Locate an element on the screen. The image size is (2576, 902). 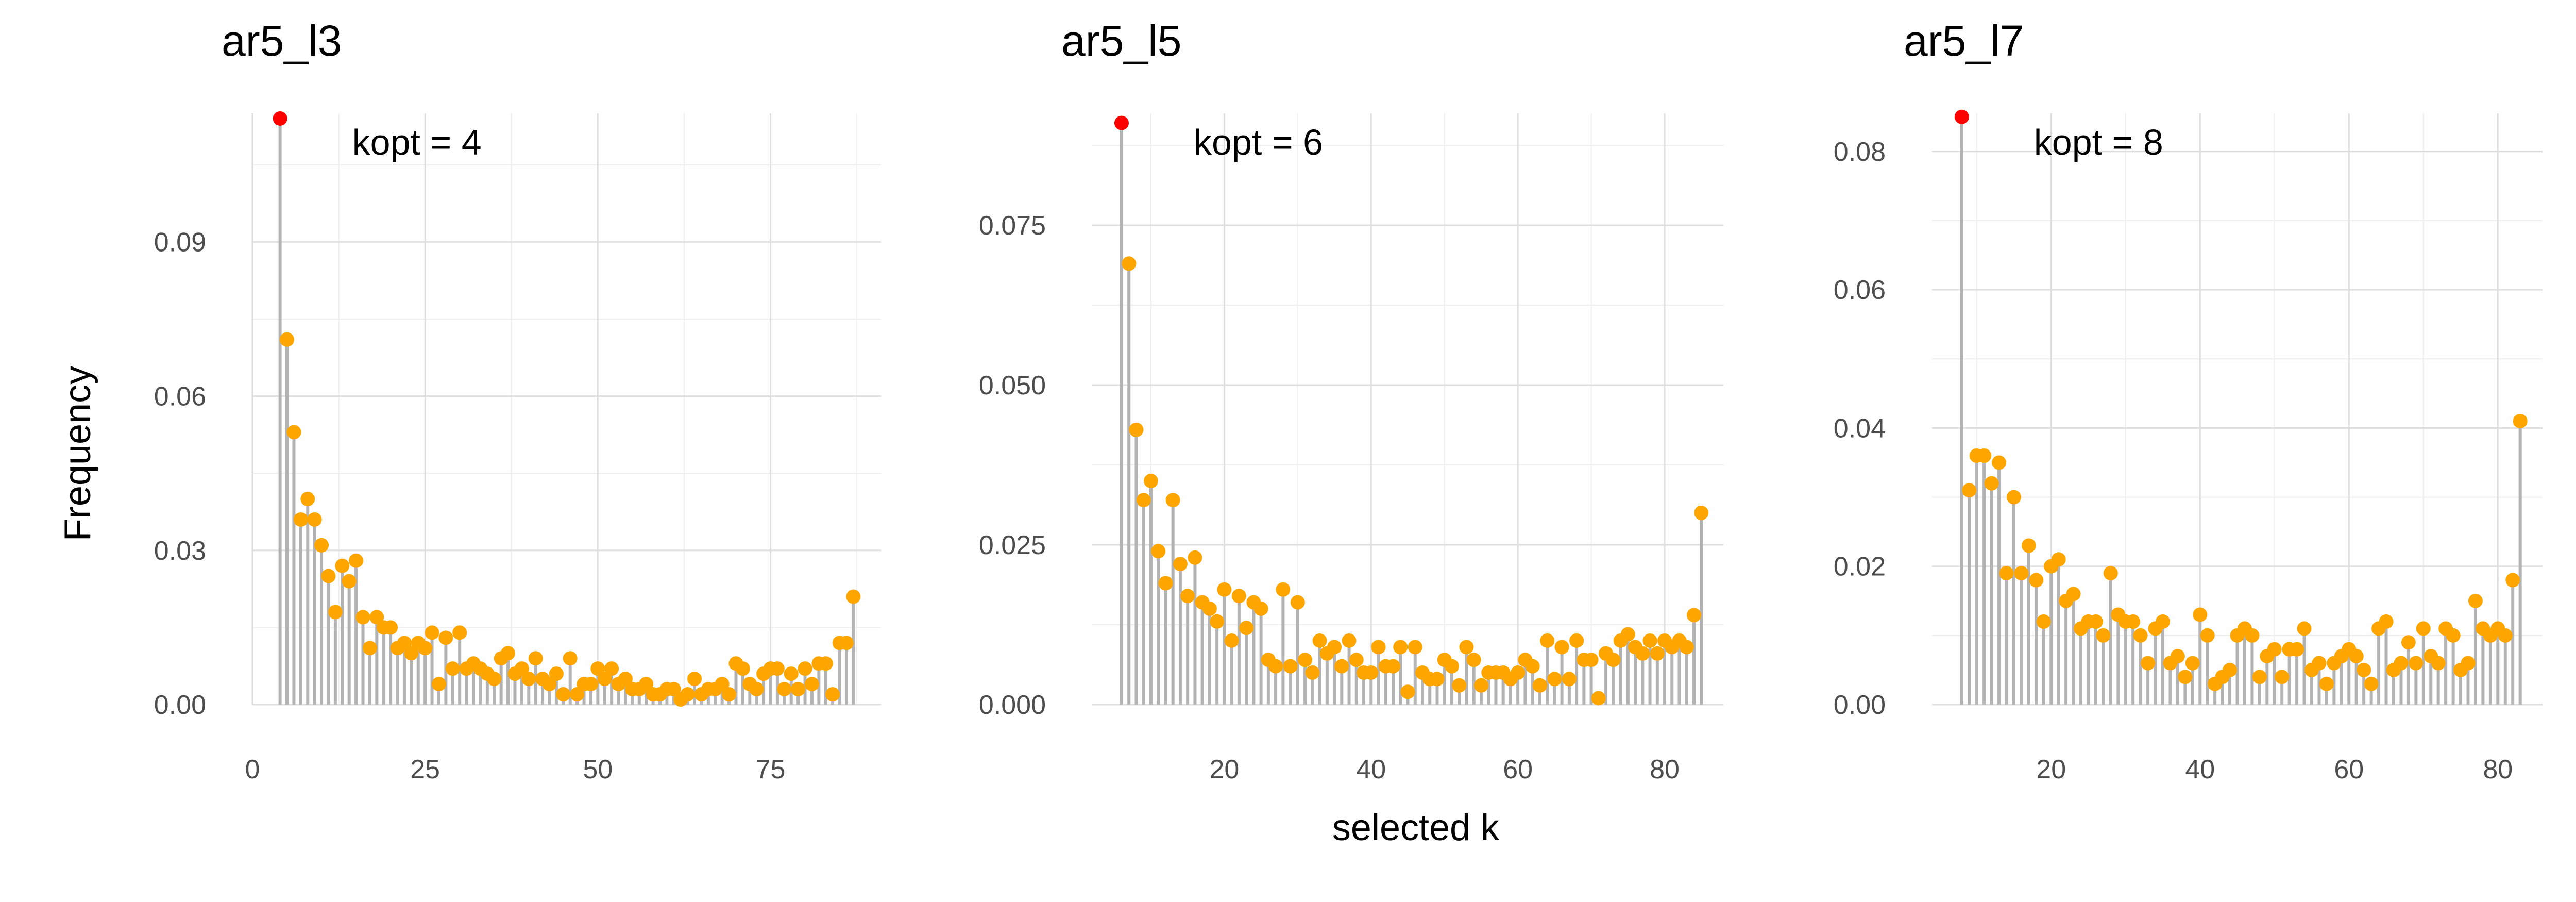
x-tick-label: 80 is located at coordinates (2498, 770).